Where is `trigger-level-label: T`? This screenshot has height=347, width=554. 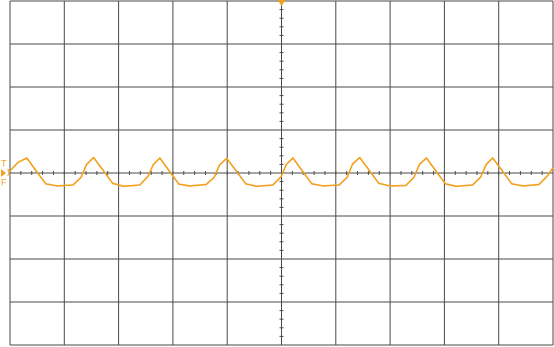 trigger-level-label: T is located at coordinates (4, 163).